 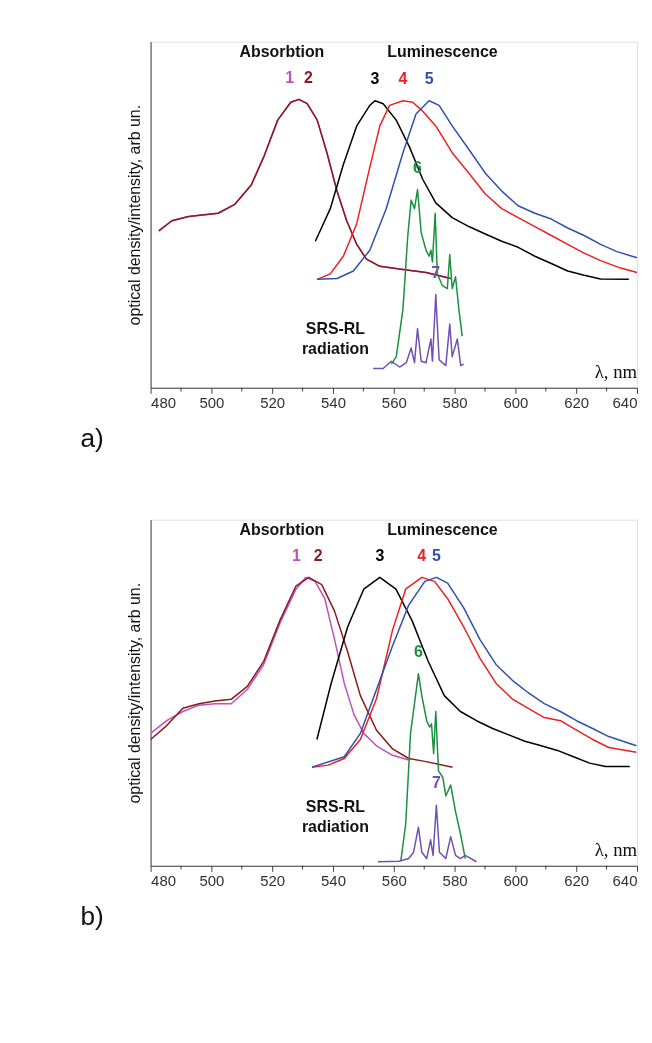 What do you see at coordinates (436, 783) in the screenshot?
I see `series-label: 7` at bounding box center [436, 783].